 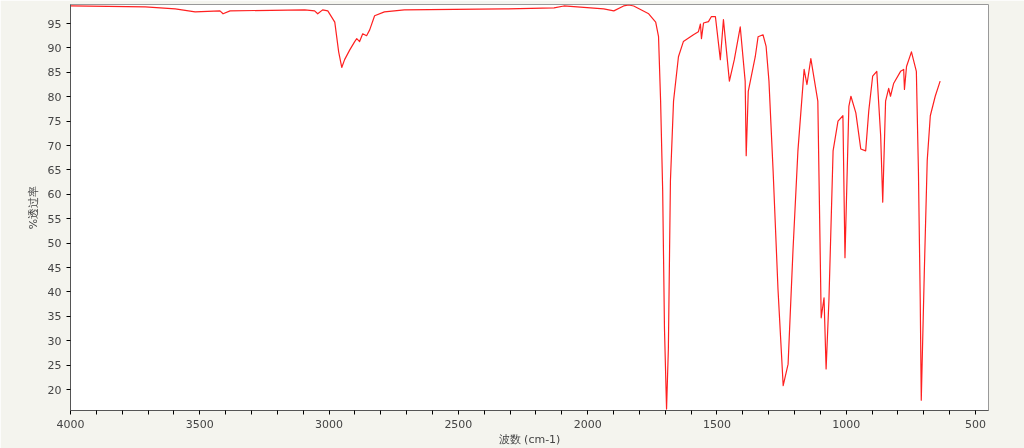 I want to click on y-tick-label: 35, so click(x=54, y=317).